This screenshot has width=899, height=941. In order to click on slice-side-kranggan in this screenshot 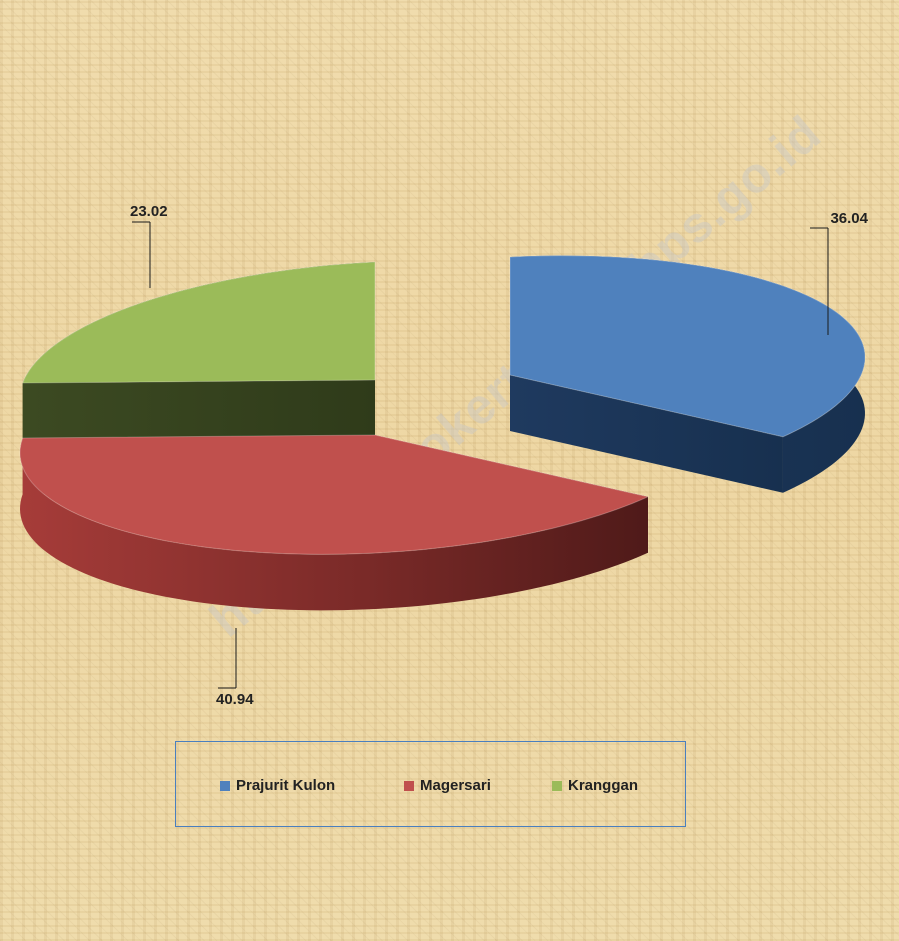, I will do `click(198, 409)`.